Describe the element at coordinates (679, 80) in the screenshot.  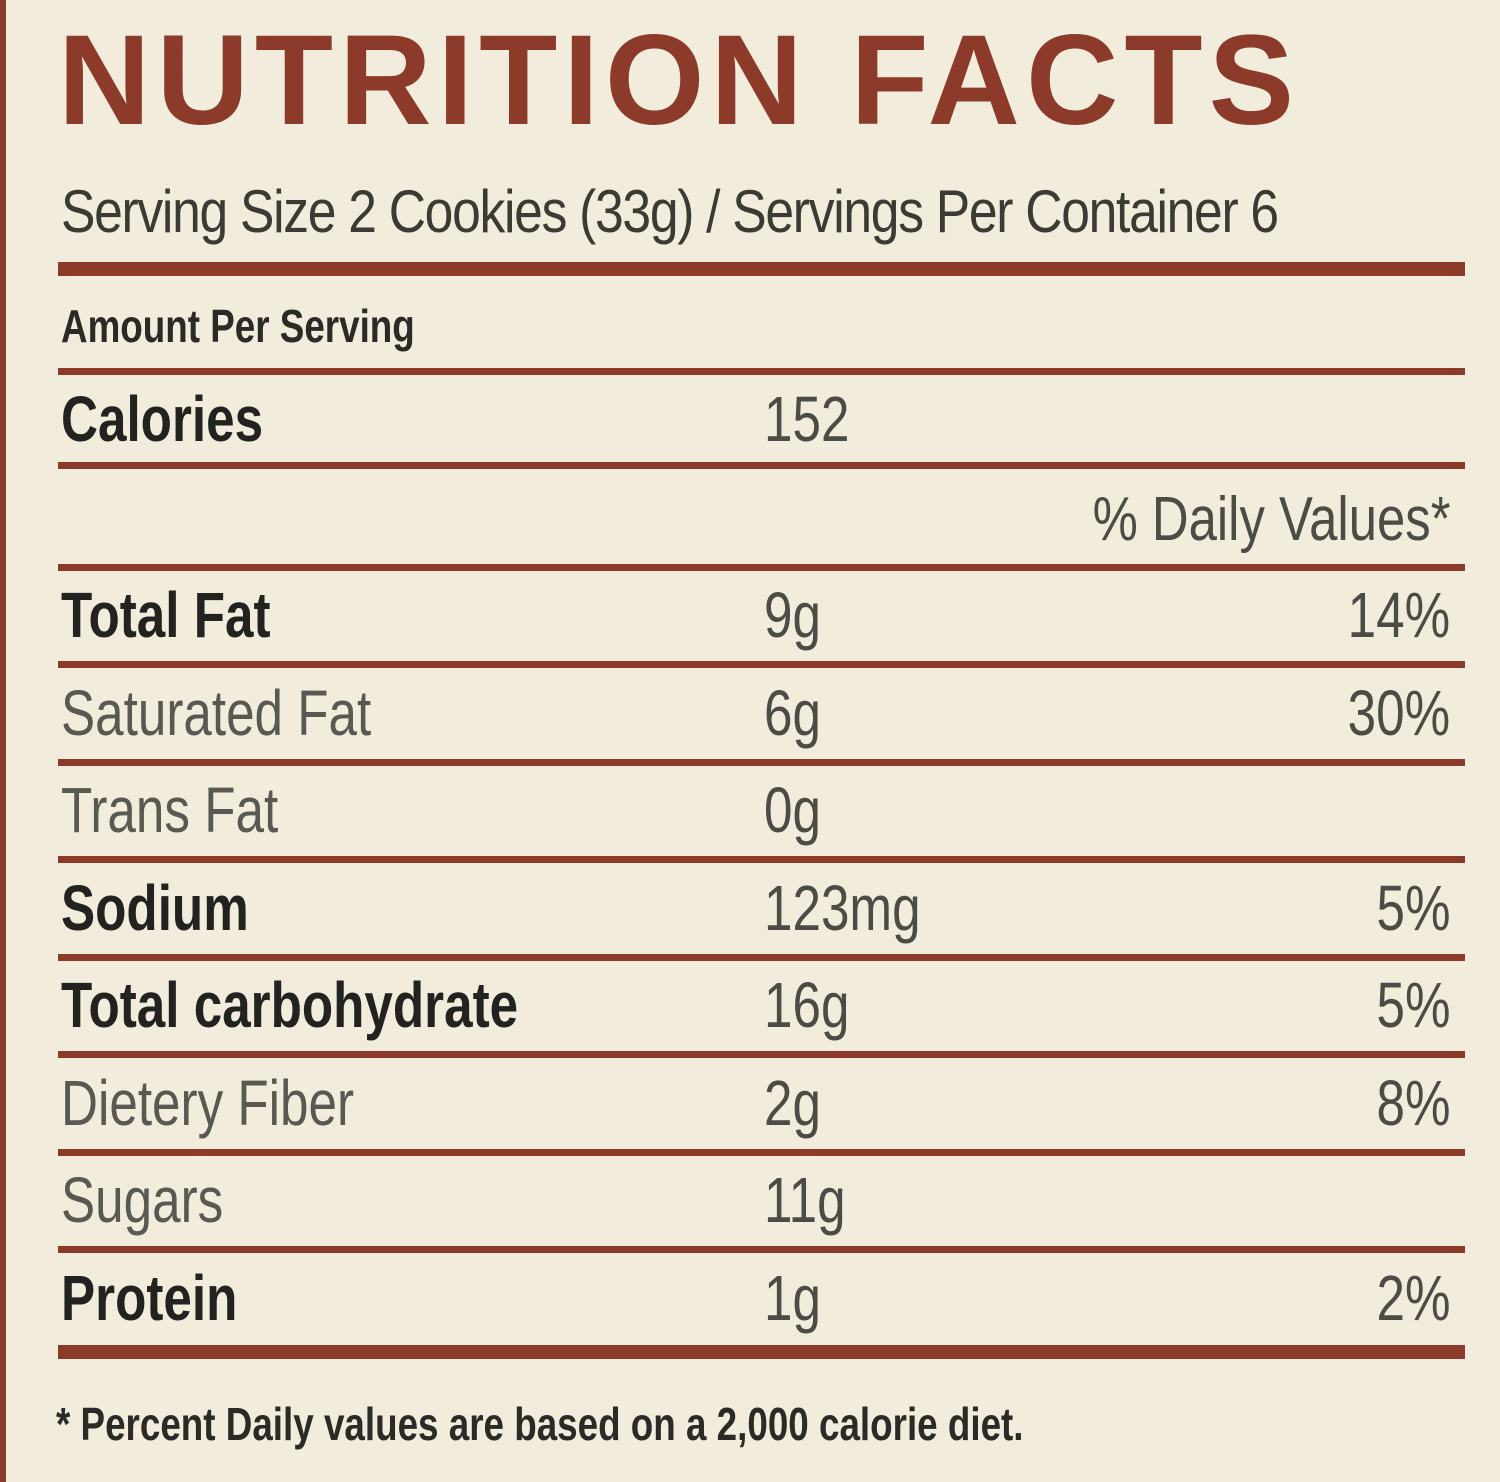
I see `nutrition-facts-title: NUTRITION FACTS` at that location.